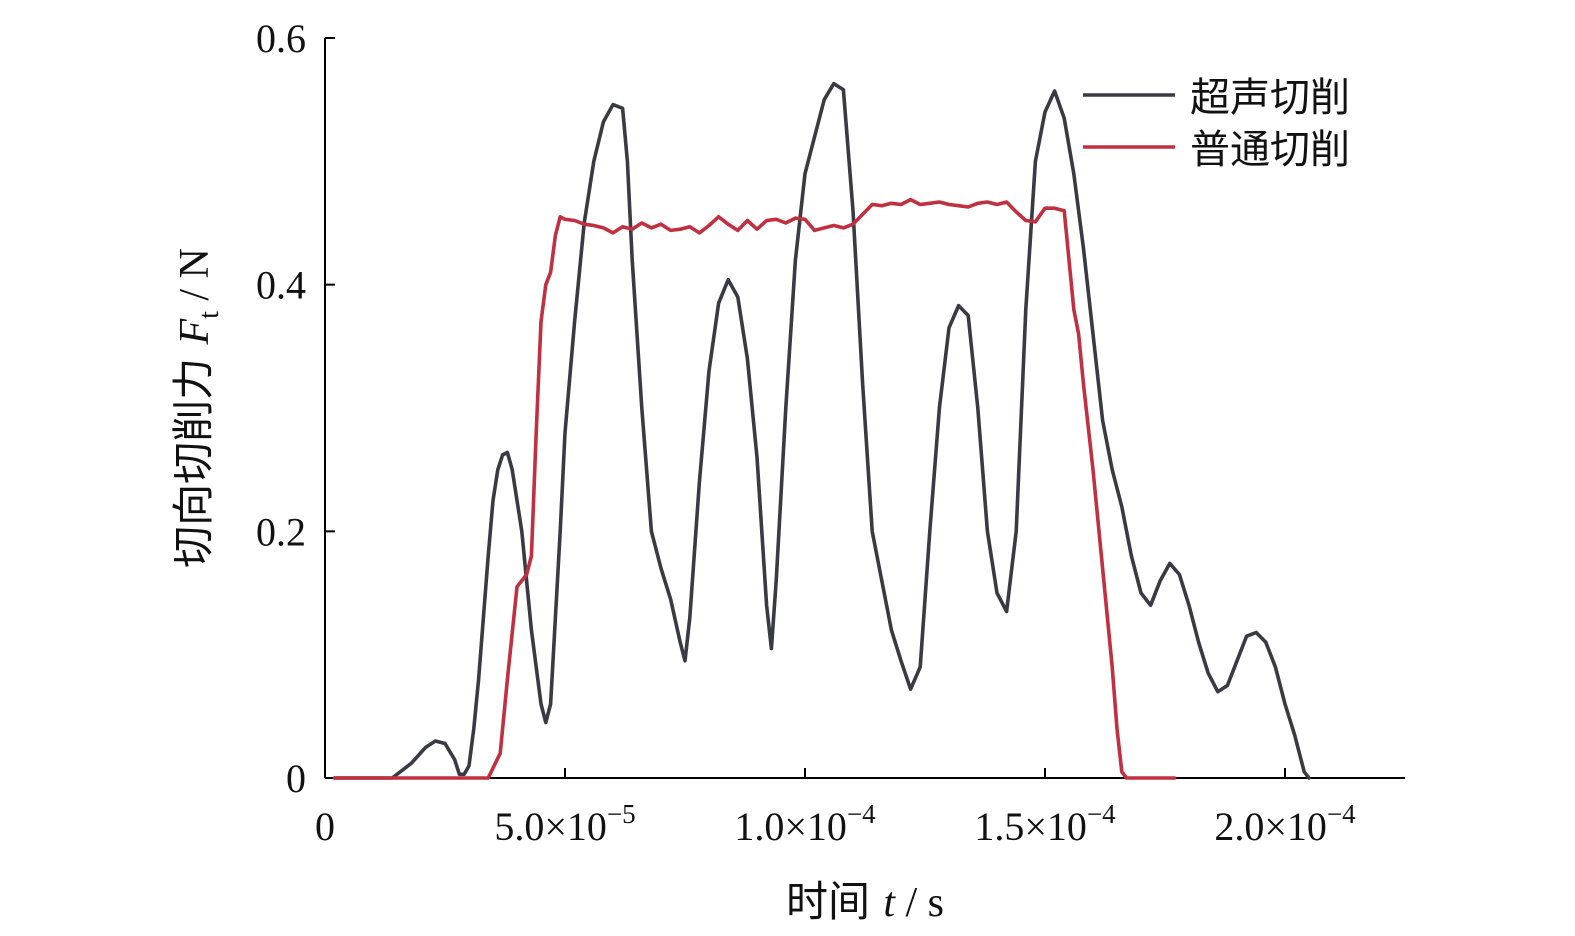 The width and height of the screenshot is (1575, 936). What do you see at coordinates (790, 826) in the screenshot?
I see `x-tick-label-base-2: 1.0×10` at bounding box center [790, 826].